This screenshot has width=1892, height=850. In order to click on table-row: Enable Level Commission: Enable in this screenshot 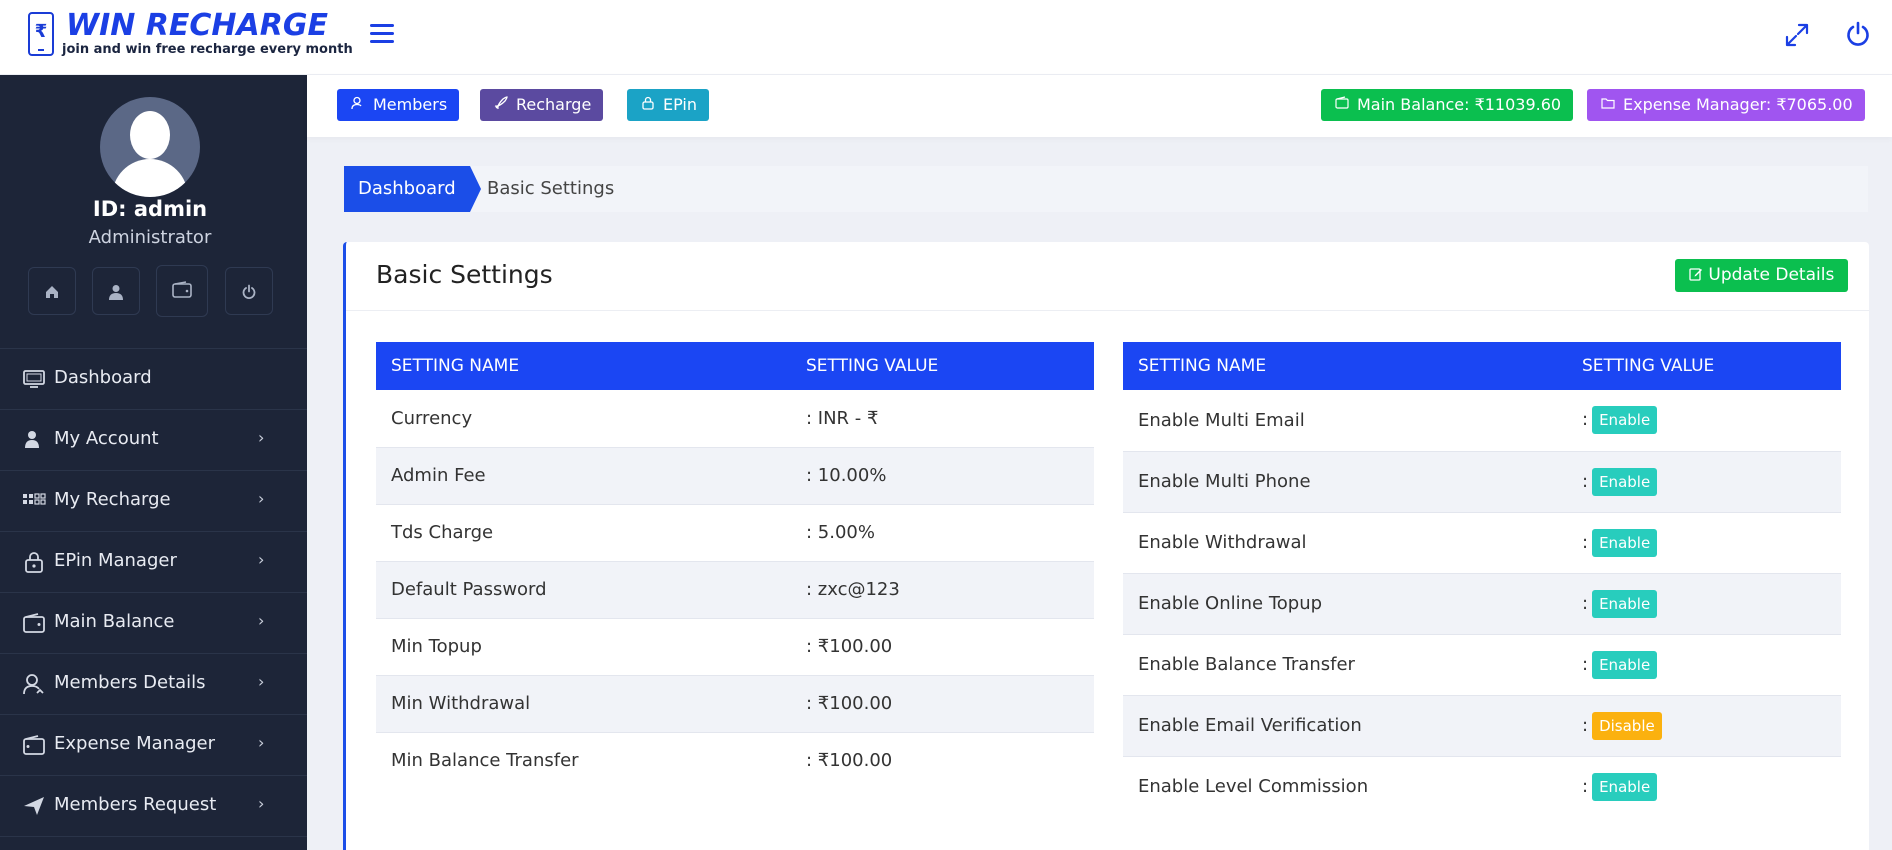, I will do `click(1482, 786)`.